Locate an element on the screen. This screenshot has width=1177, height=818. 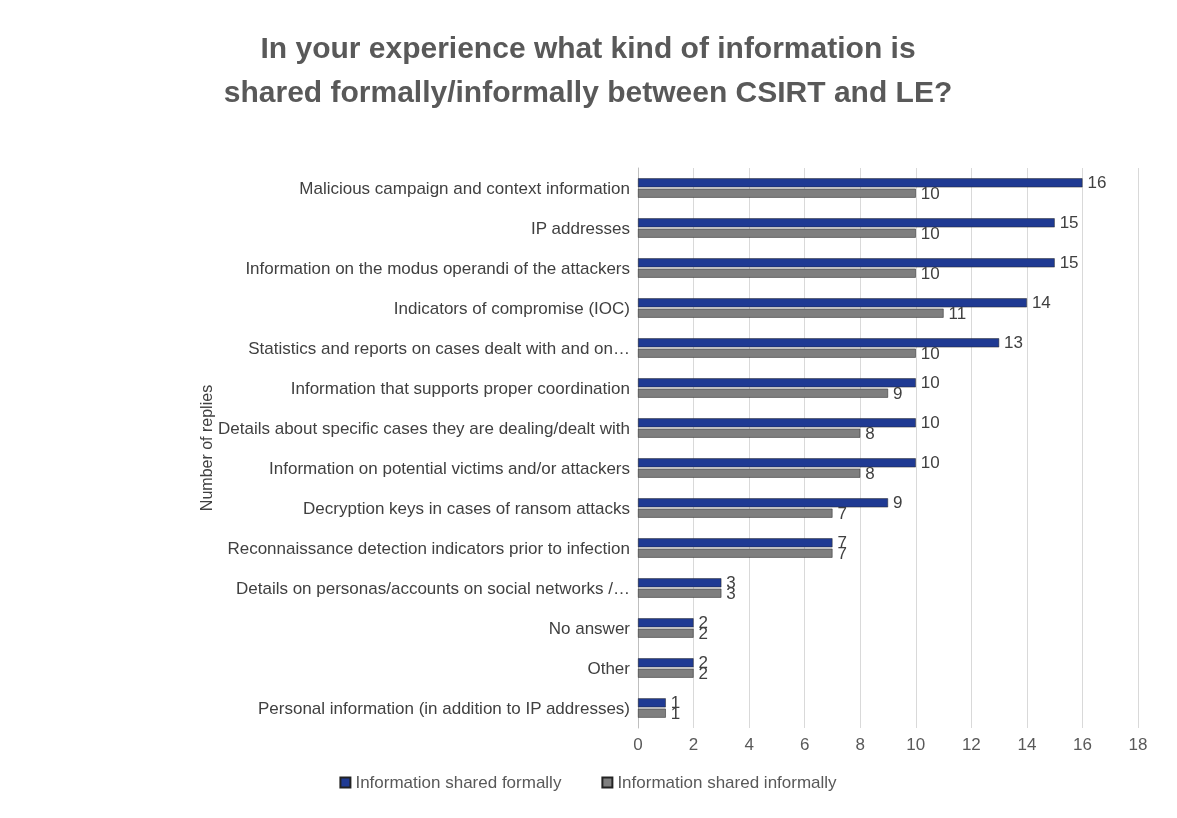
y-tick-label: Information that supports proper coordination is located at coordinates (460, 388).